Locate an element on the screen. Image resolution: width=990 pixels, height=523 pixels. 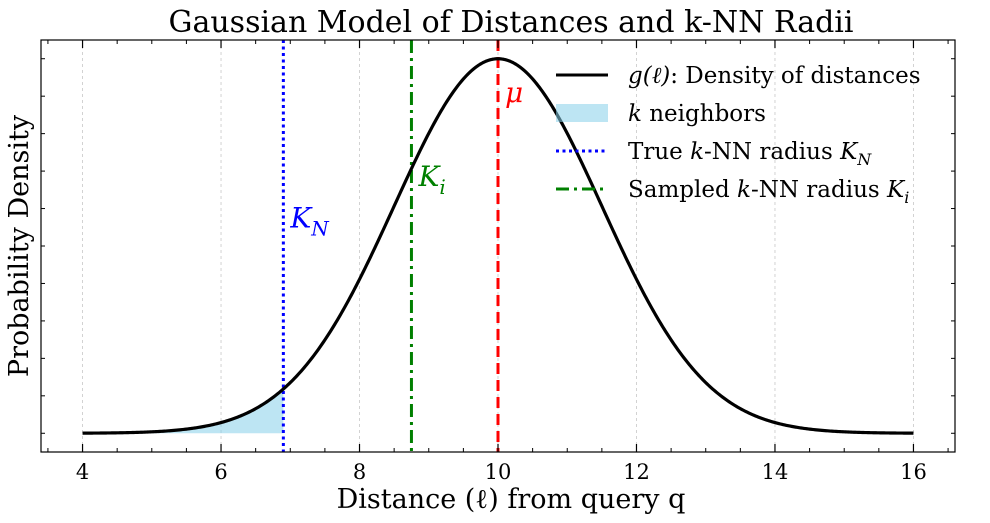
legend-swatch-k-neighbors is located at coordinates (582, 113).